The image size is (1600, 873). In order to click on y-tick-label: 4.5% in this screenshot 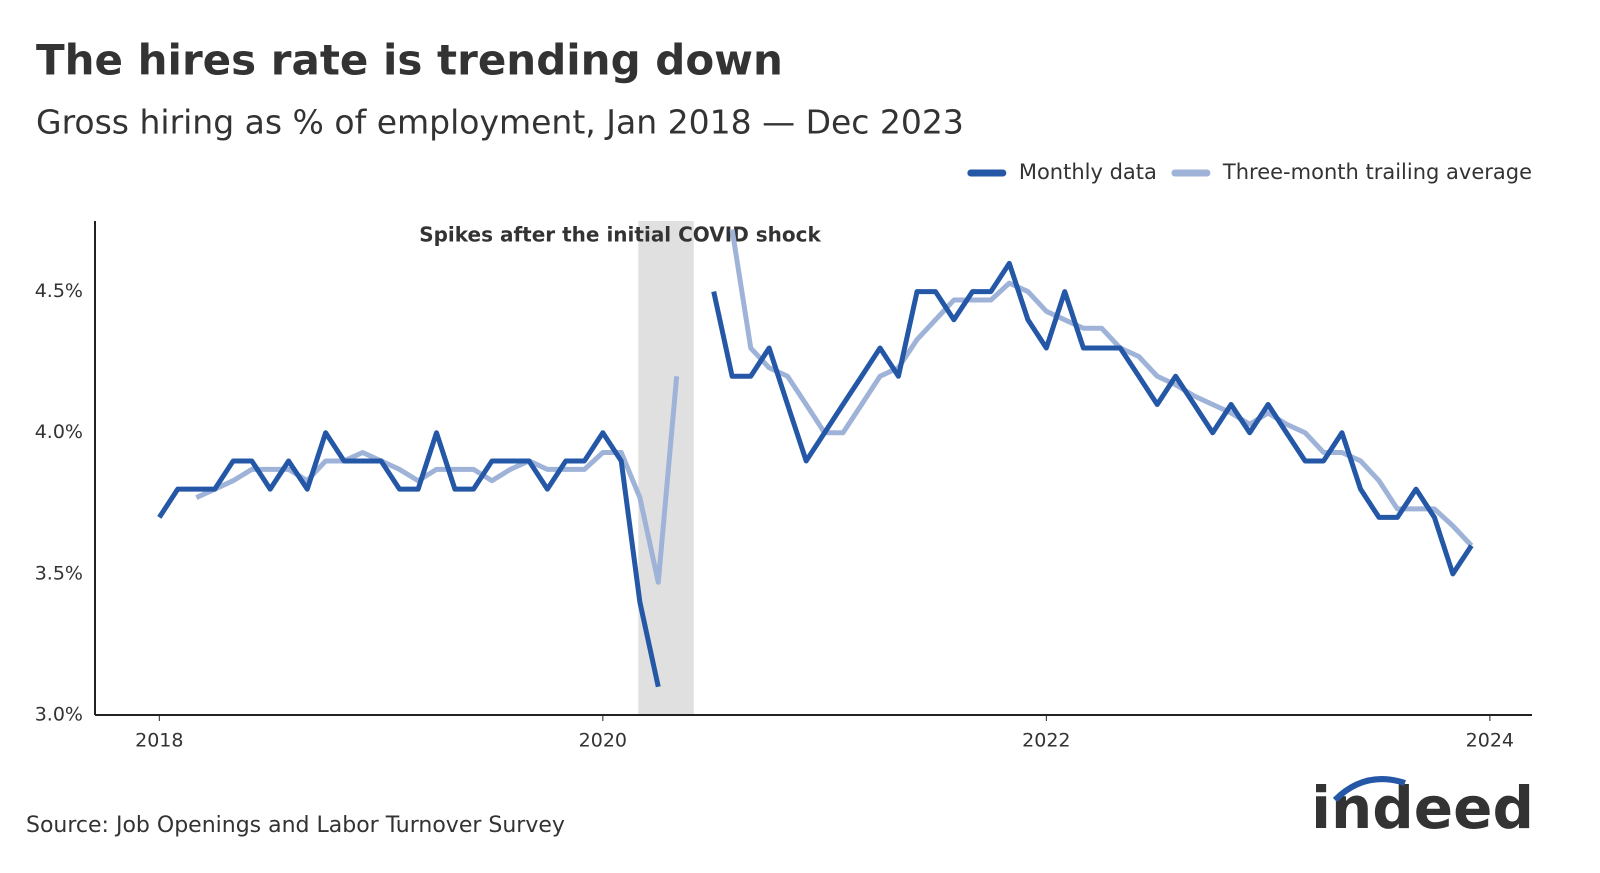, I will do `click(59, 291)`.